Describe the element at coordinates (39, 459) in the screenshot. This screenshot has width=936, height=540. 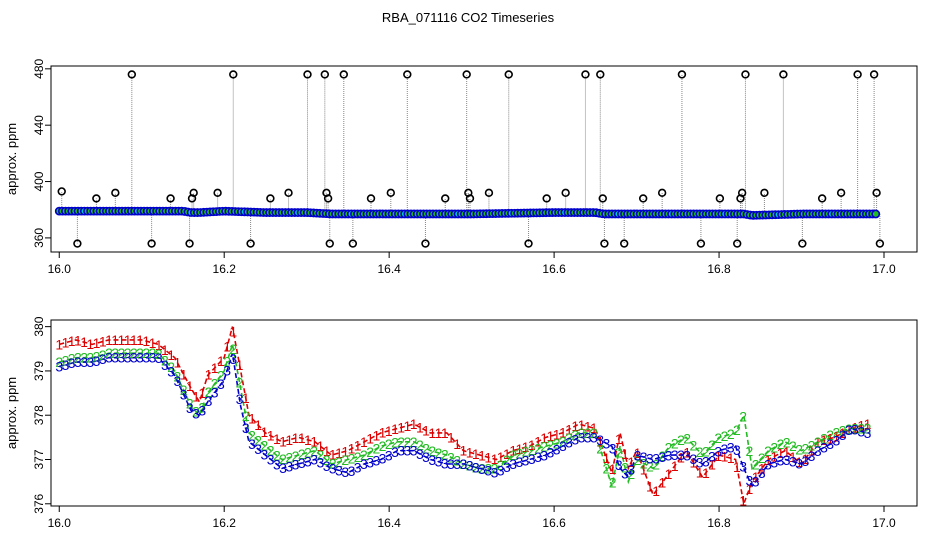
I see `y-tick-label: 377` at that location.